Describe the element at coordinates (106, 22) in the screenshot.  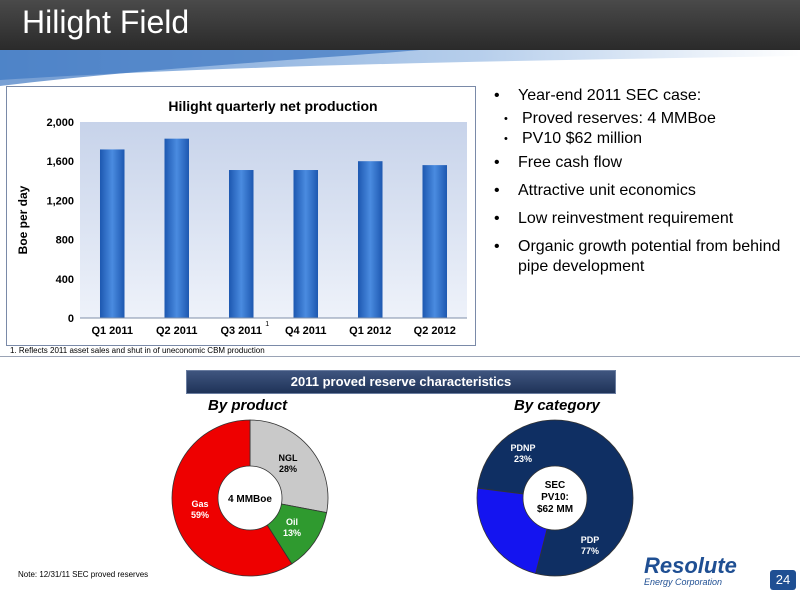
I see `slide-title: Hilight Field` at that location.